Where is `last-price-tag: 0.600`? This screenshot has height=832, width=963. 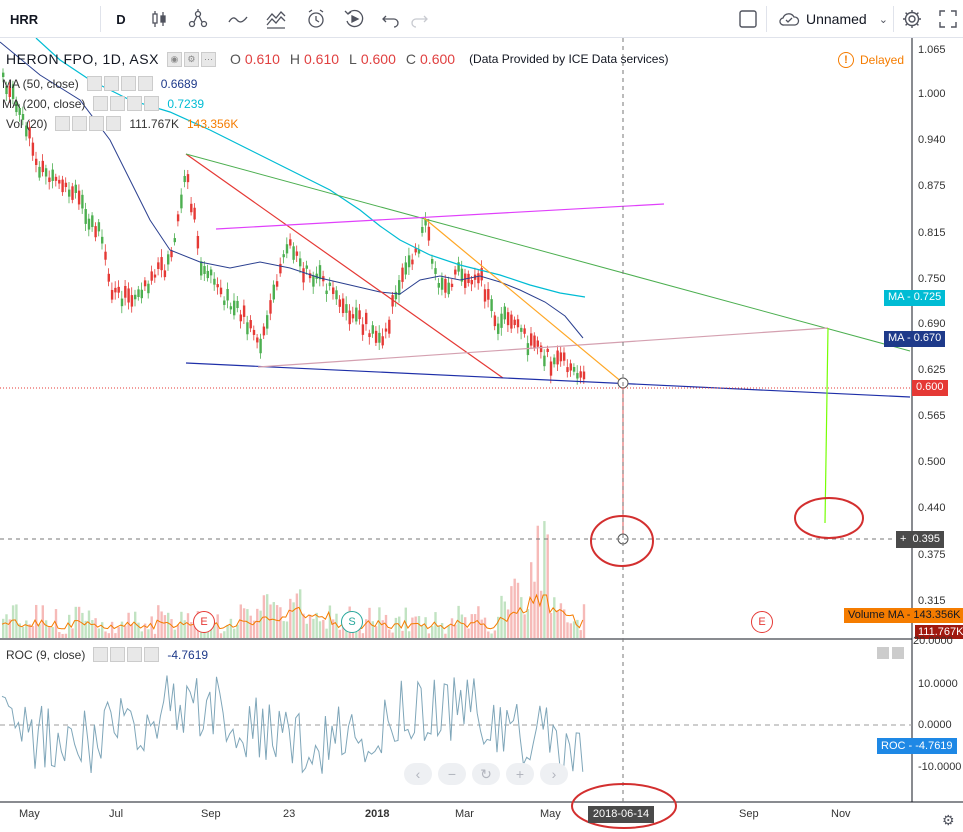
last-price-tag: 0.600 is located at coordinates (930, 388).